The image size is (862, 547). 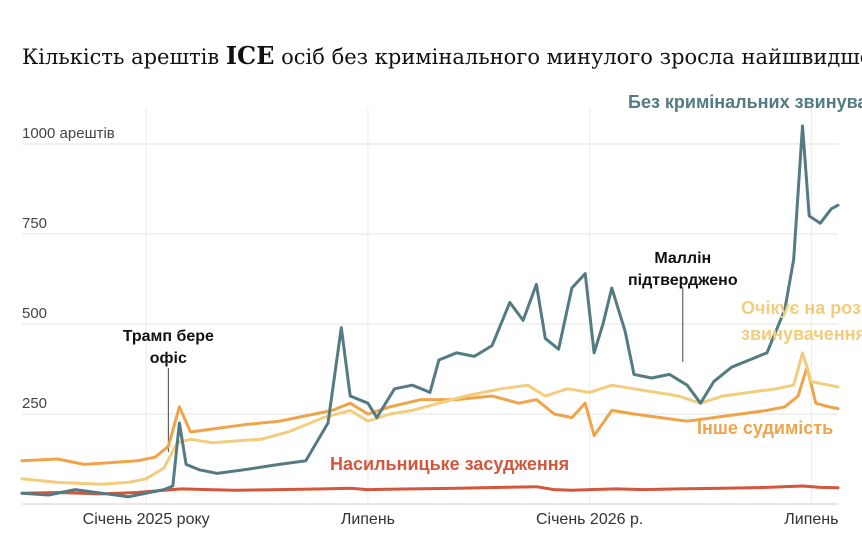 What do you see at coordinates (34, 223) in the screenshot?
I see `y-tick-label: 750` at bounding box center [34, 223].